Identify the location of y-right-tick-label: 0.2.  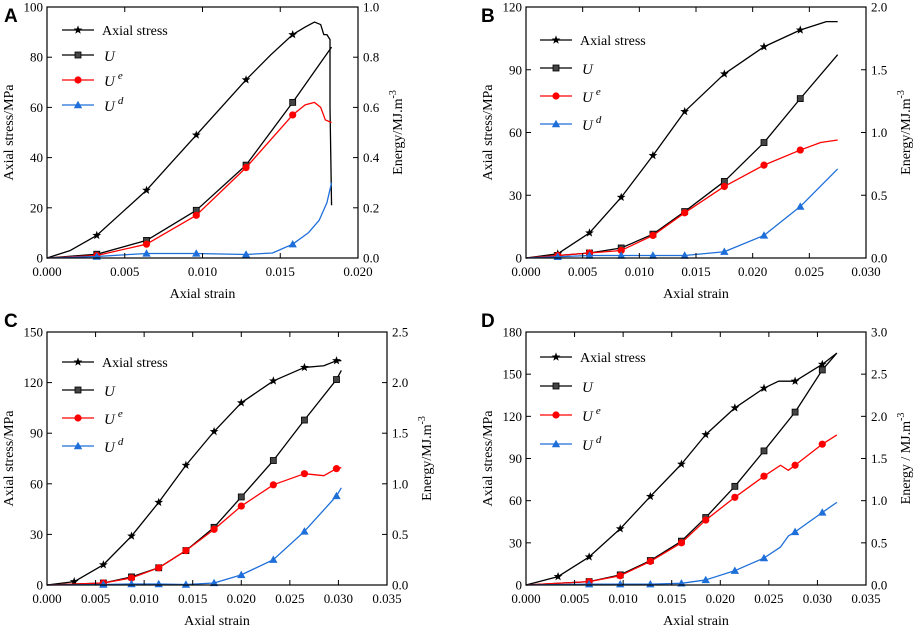
(371, 207).